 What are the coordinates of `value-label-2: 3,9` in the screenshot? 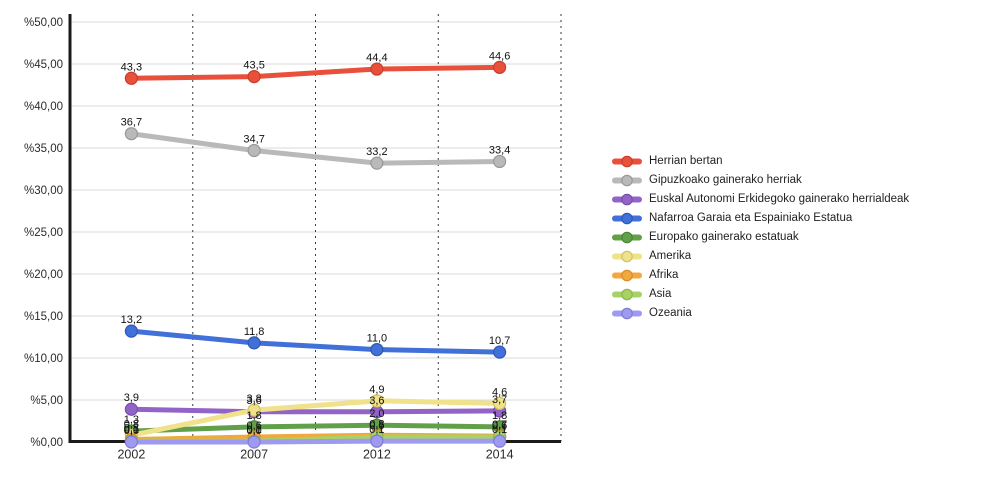 It's located at (131, 398).